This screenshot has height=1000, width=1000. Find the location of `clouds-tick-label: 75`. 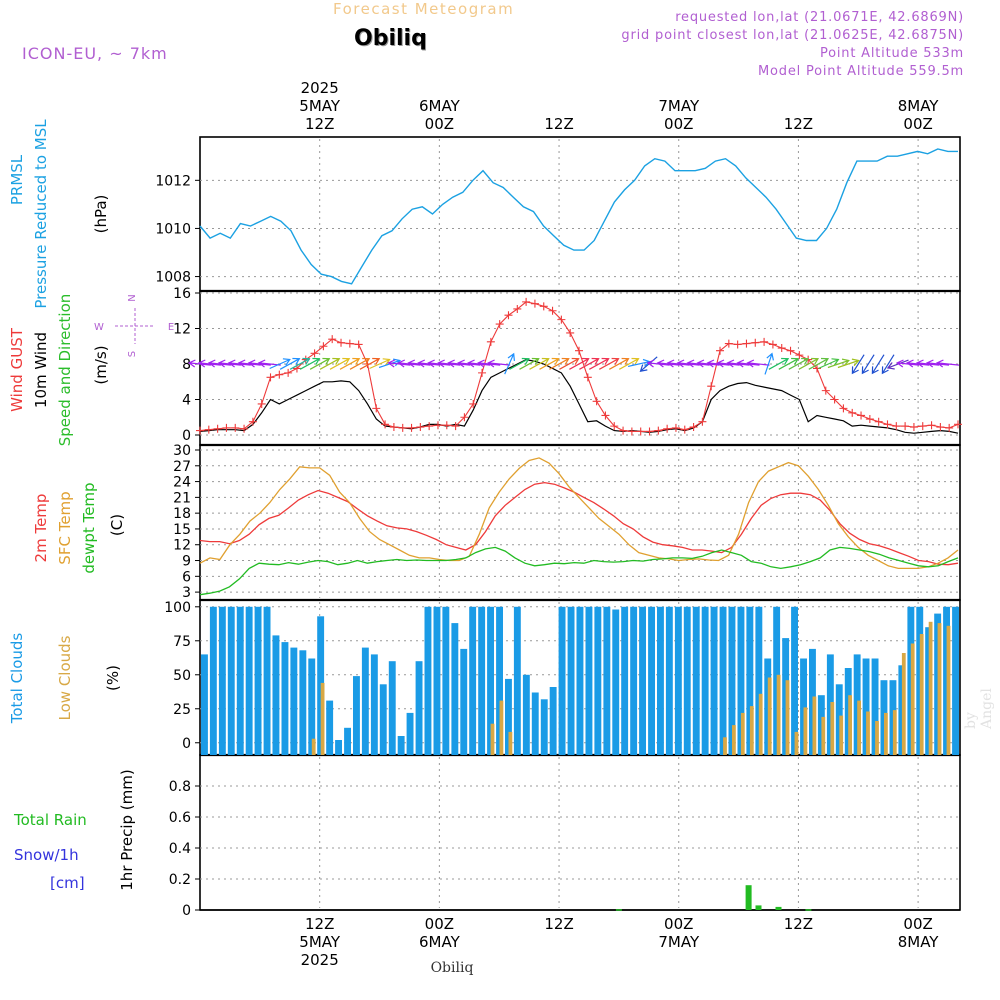

clouds-tick-label: 75 is located at coordinates (182, 642).